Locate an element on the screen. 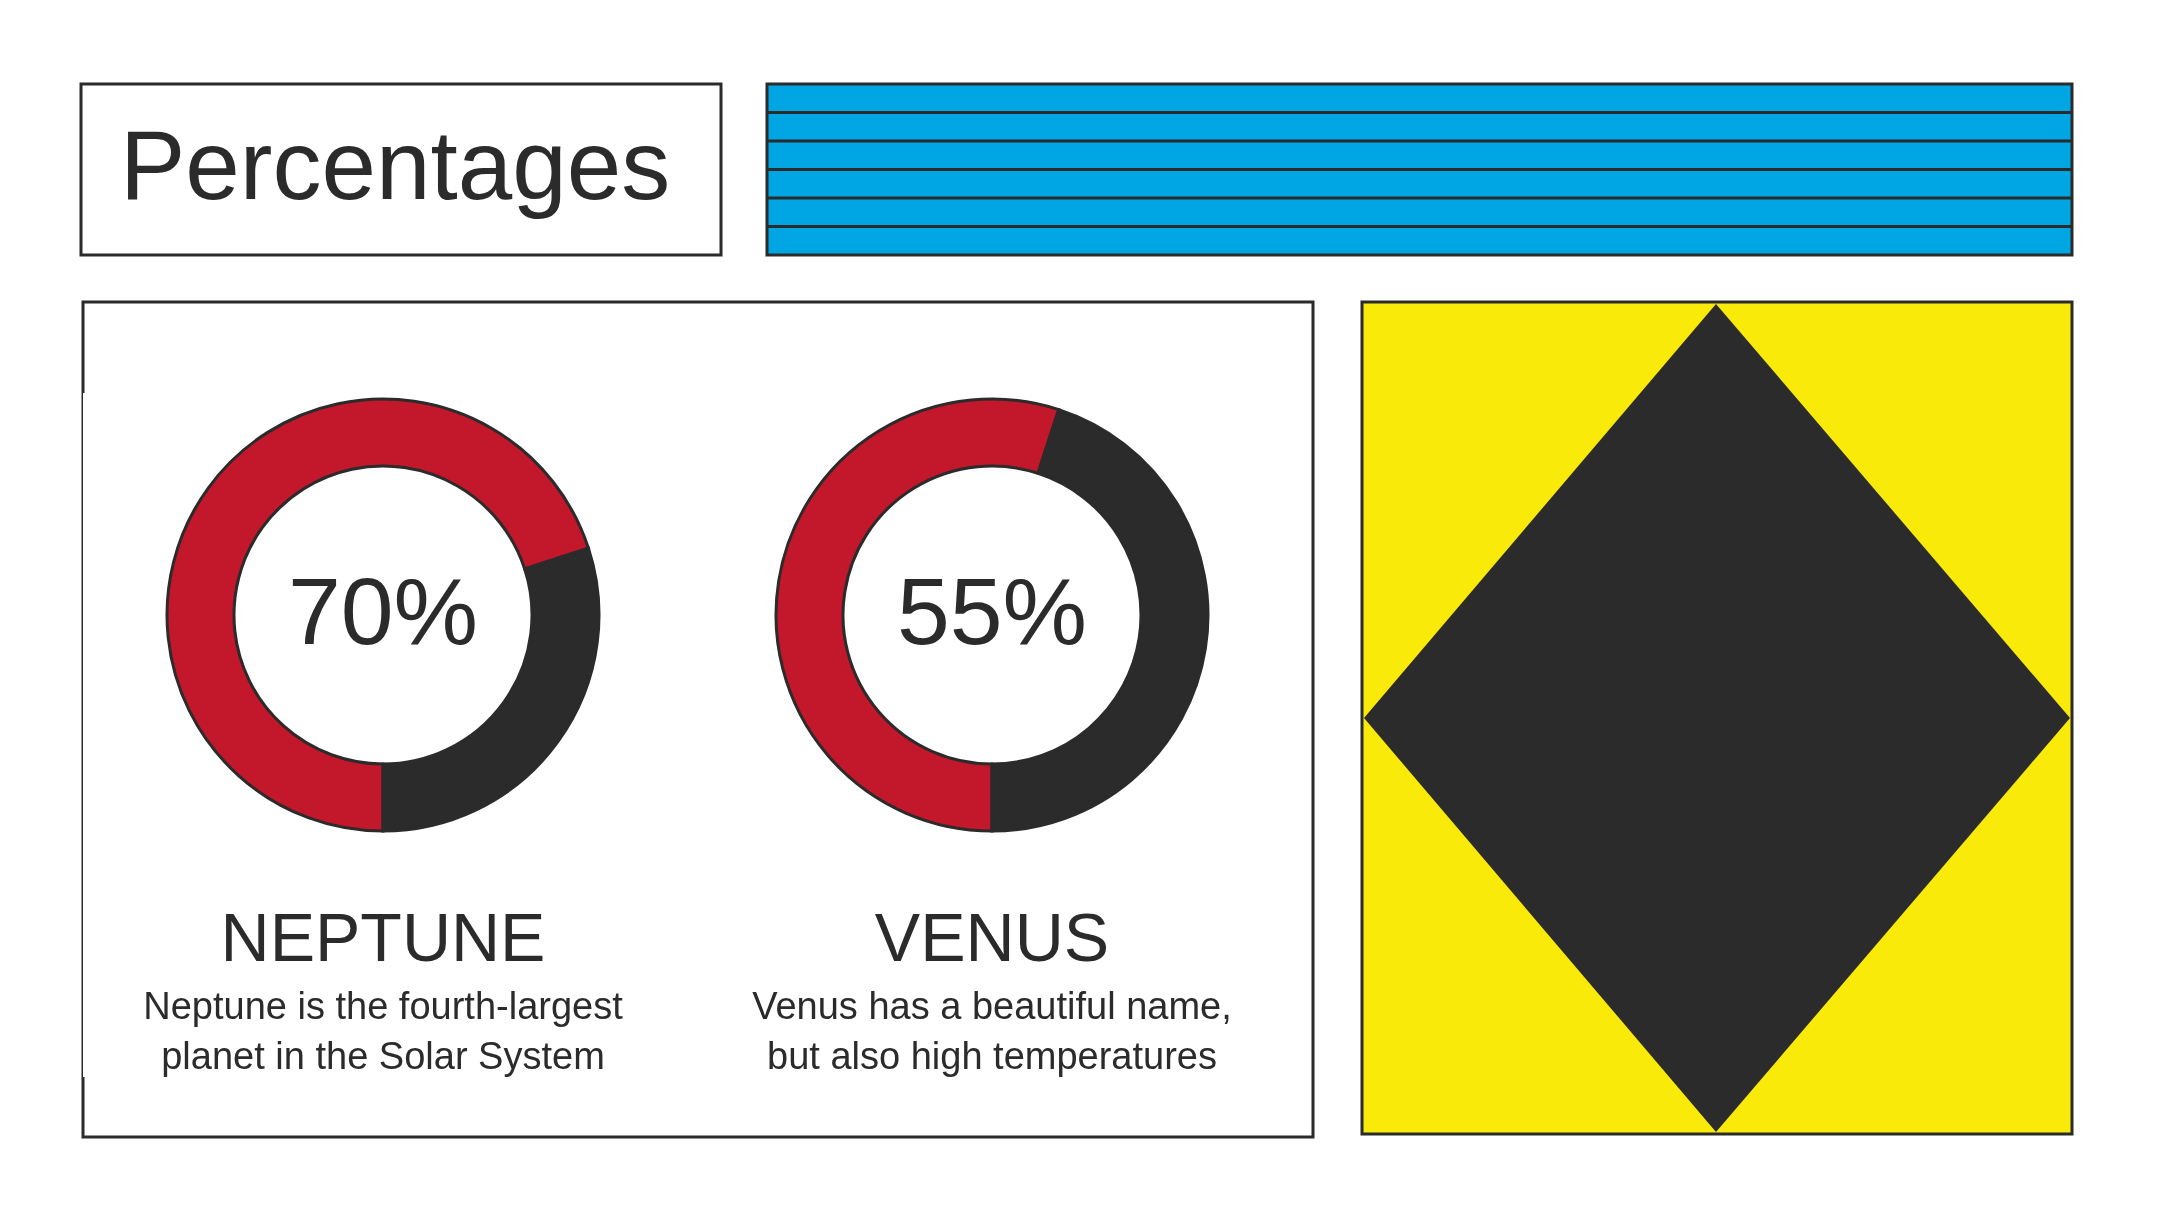 The height and width of the screenshot is (1215, 2160). text: VENUS is located at coordinates (992, 937).